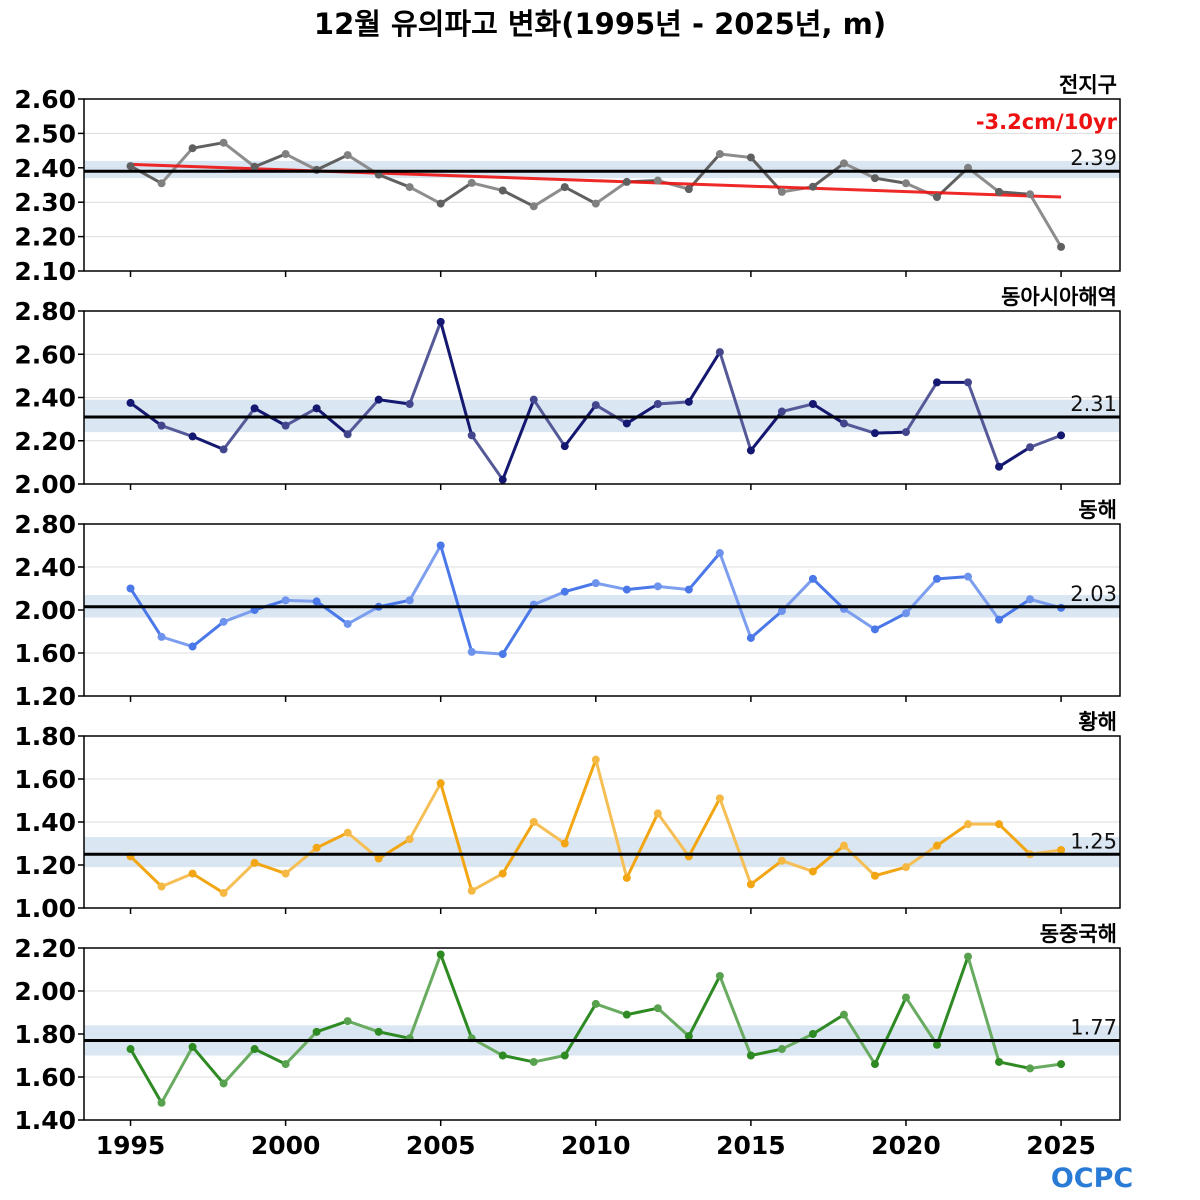 This screenshot has width=1200, height=1200. What do you see at coordinates (1061, 1145) in the screenshot?
I see `x-tick-label: 2025` at bounding box center [1061, 1145].